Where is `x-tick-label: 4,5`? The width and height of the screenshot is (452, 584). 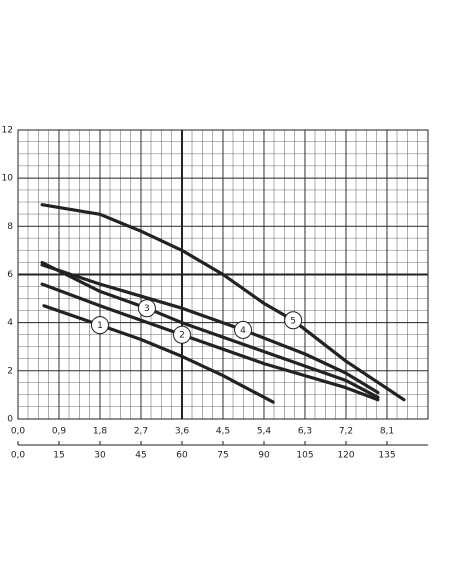 x-tick-label: 4,5 is located at coordinates (223, 432).